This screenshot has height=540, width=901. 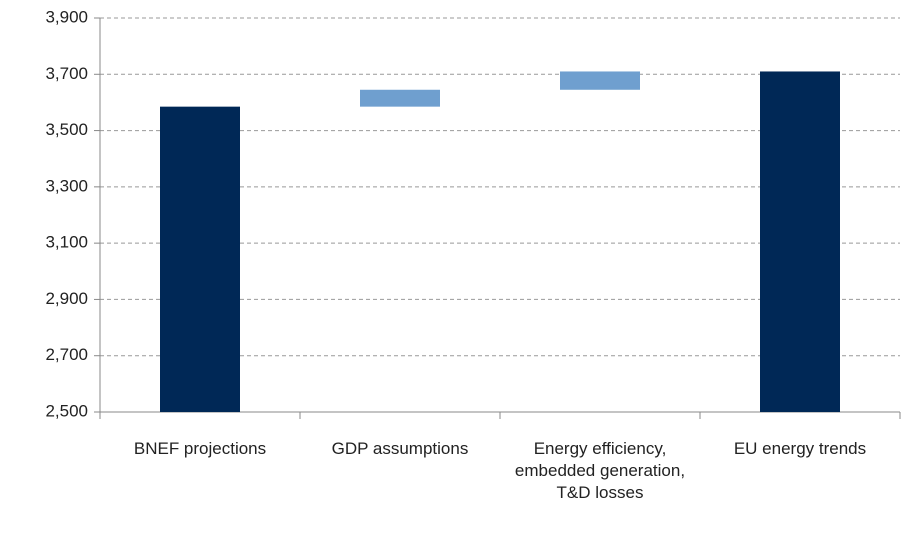 What do you see at coordinates (66, 410) in the screenshot?
I see `y-tick-label: 2,500` at bounding box center [66, 410].